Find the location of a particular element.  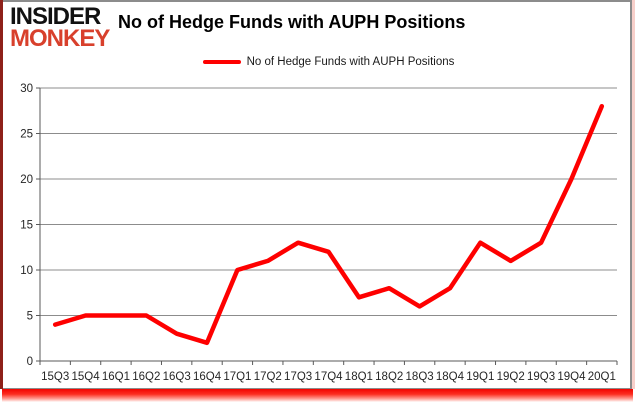

y-tick-label: 5 is located at coordinates (30, 317).